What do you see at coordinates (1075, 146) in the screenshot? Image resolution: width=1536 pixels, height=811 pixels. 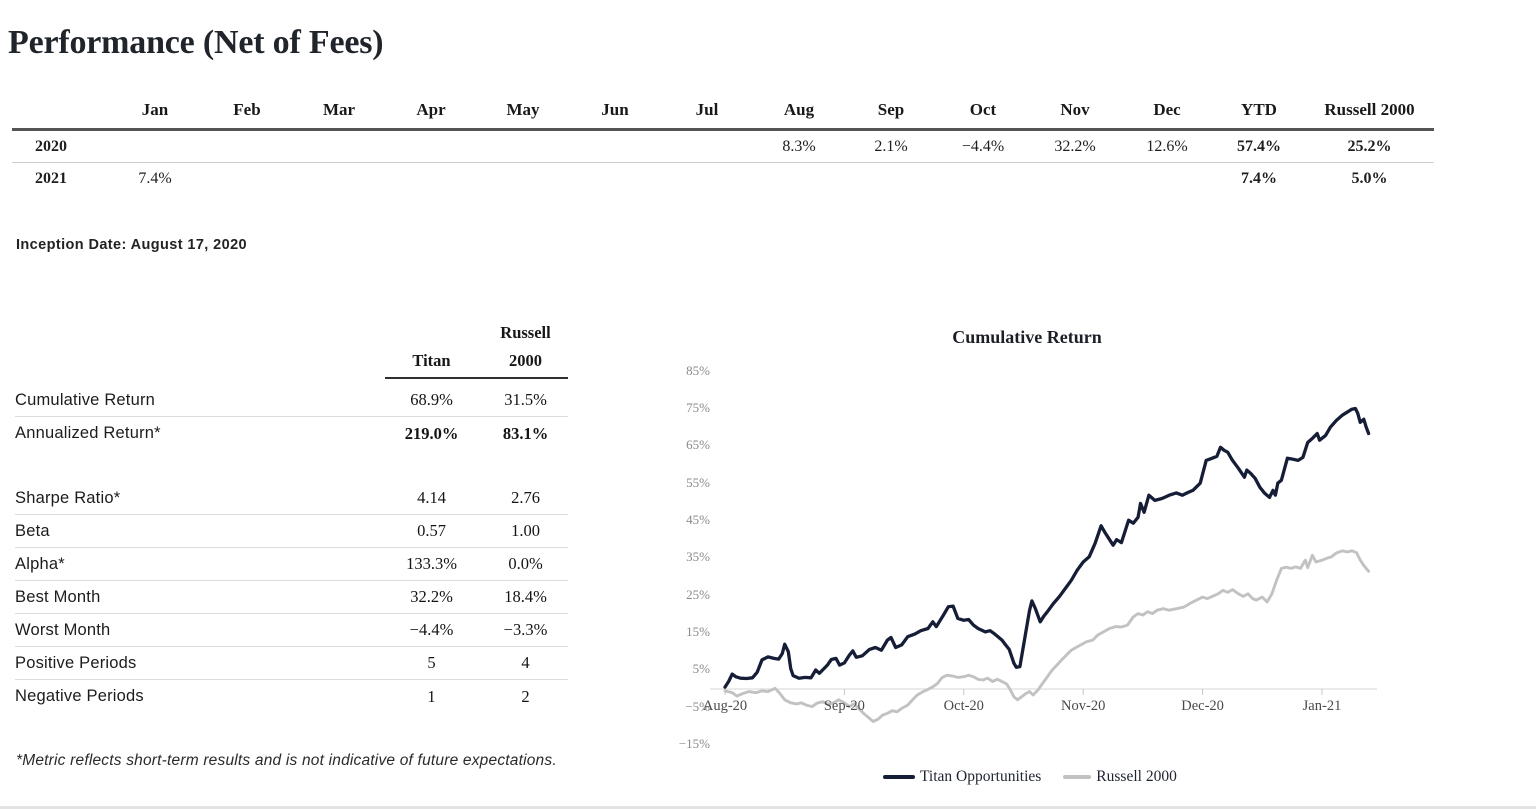 I see `monthly-value-cell: 32.2%` at bounding box center [1075, 146].